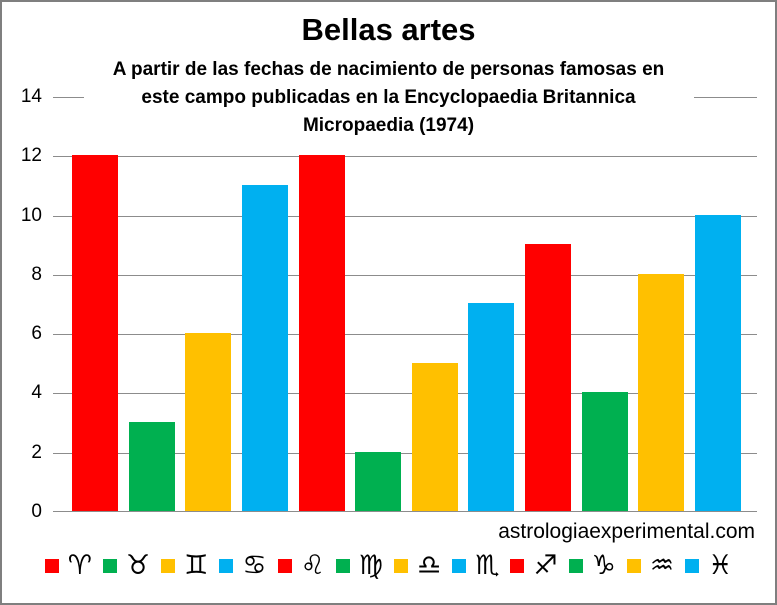 The image size is (777, 605). What do you see at coordinates (138, 565) in the screenshot?
I see `taurus-zodiac-icon: ♉` at bounding box center [138, 565].